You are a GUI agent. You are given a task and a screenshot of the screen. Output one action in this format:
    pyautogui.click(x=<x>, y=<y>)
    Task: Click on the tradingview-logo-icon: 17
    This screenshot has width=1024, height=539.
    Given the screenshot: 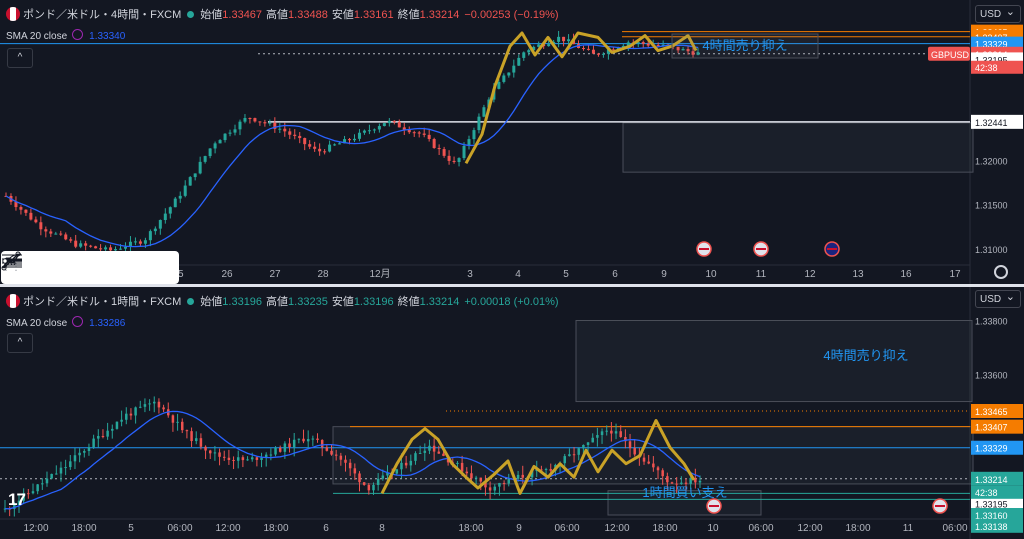 What is the action you would take?
    pyautogui.click(x=17, y=499)
    